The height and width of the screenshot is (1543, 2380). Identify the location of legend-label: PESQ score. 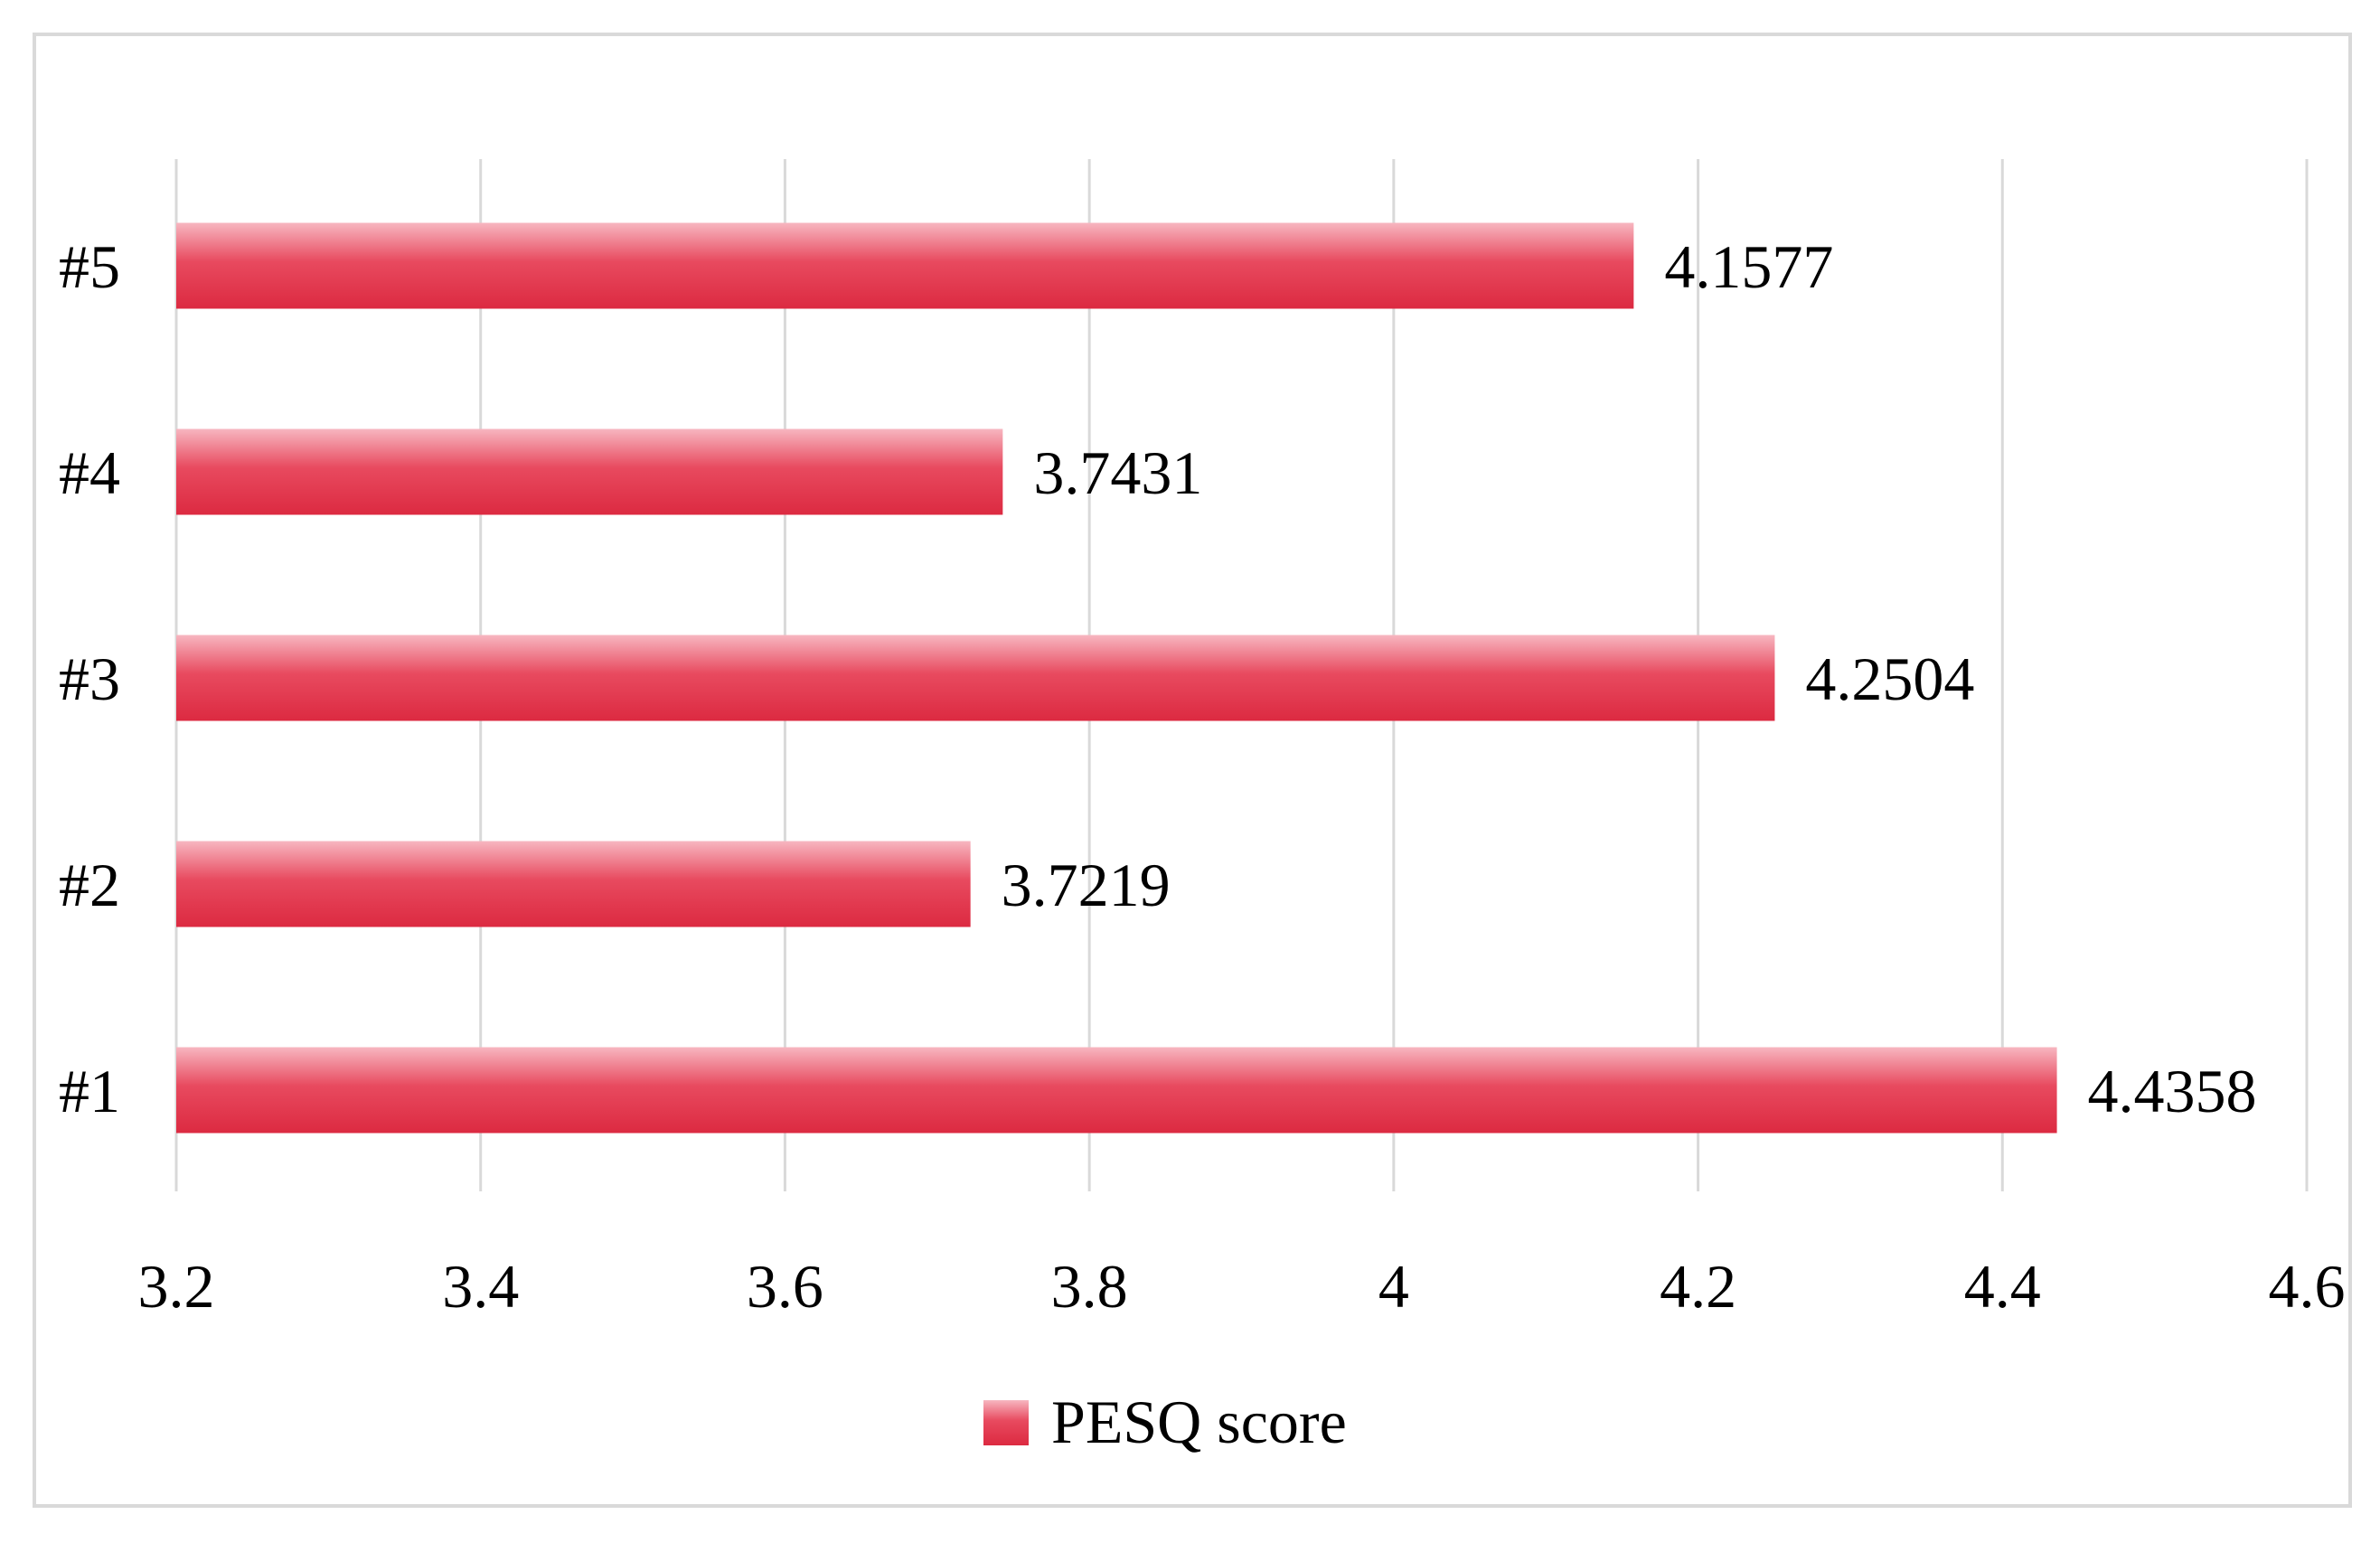
(1199, 1422).